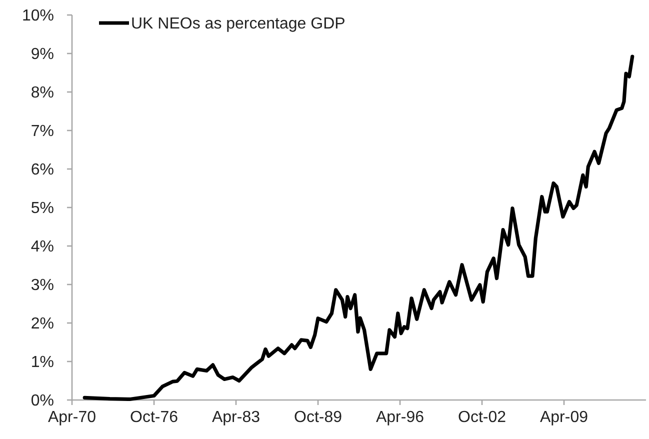 This screenshot has width=649, height=439. What do you see at coordinates (238, 24) in the screenshot?
I see `legend-label: UK NEOs as percentage GDP` at bounding box center [238, 24].